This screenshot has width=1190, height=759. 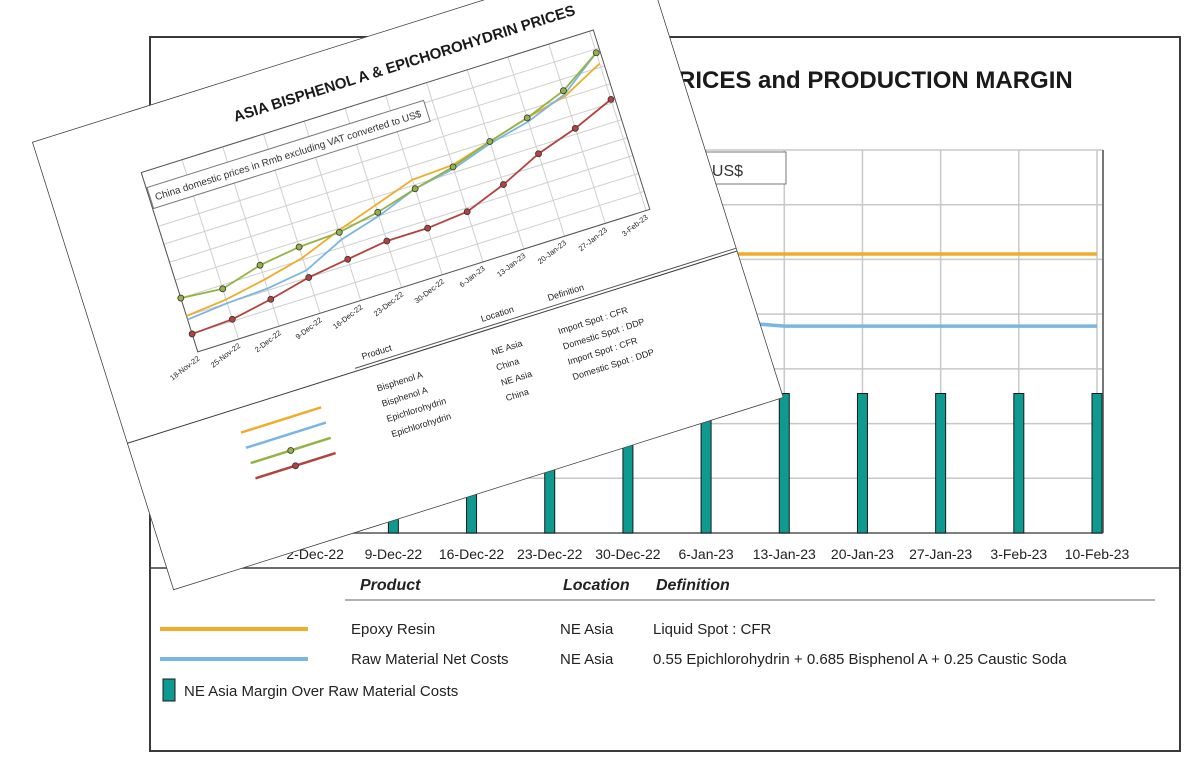 What do you see at coordinates (545, 308) in the screenshot?
I see `front-legend-header-rule` at bounding box center [545, 308].